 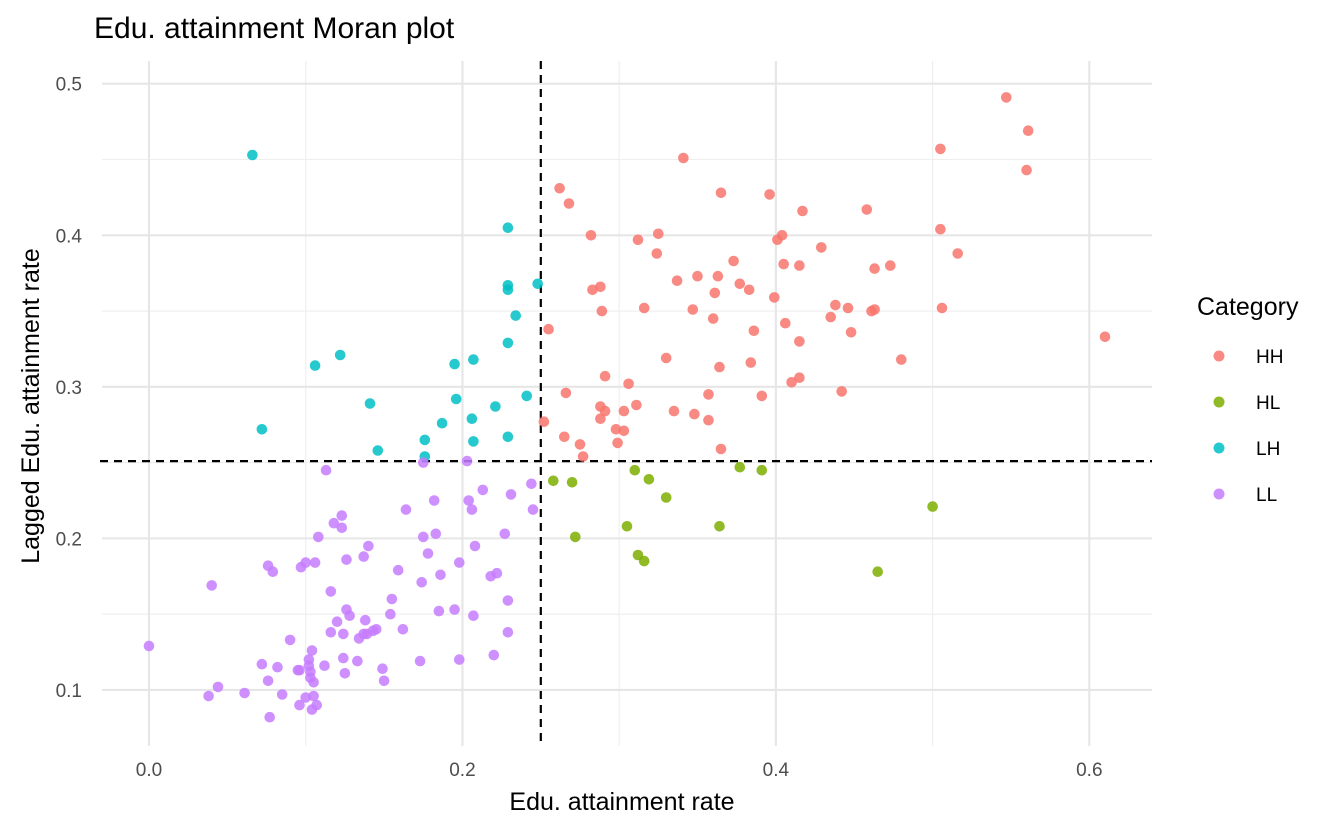 I want to click on legend-key-ll, so click(x=1219, y=494).